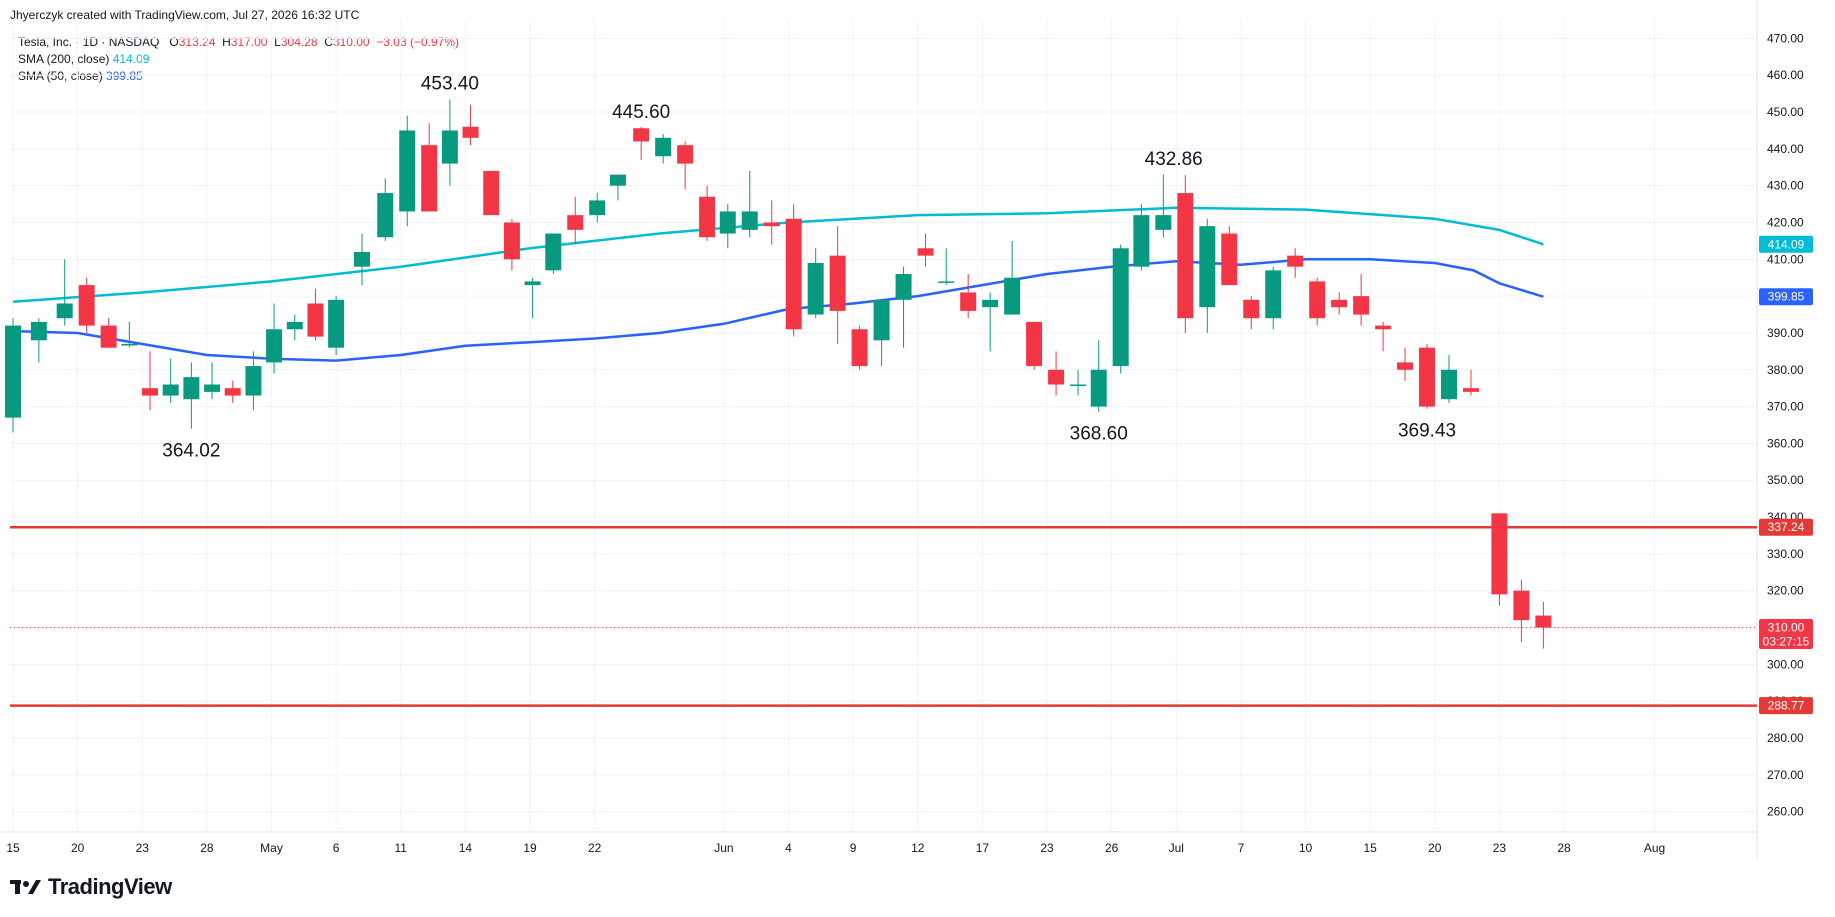  What do you see at coordinates (1785, 480) in the screenshot?
I see `y-tick-label: 350.00` at bounding box center [1785, 480].